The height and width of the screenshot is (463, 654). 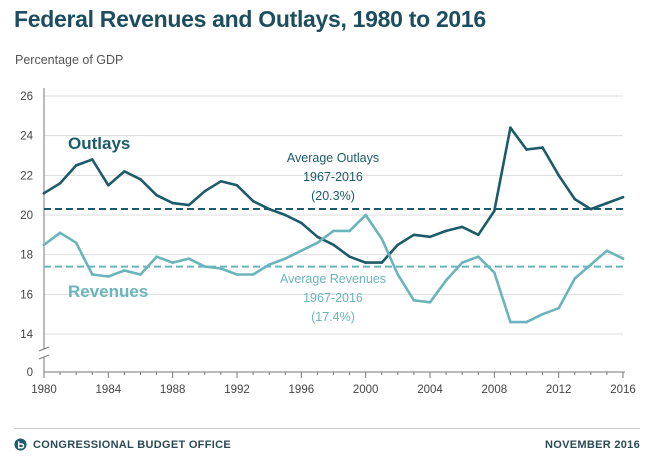 What do you see at coordinates (189, 205) in the screenshot?
I see `data-point-outlays-1989` at bounding box center [189, 205].